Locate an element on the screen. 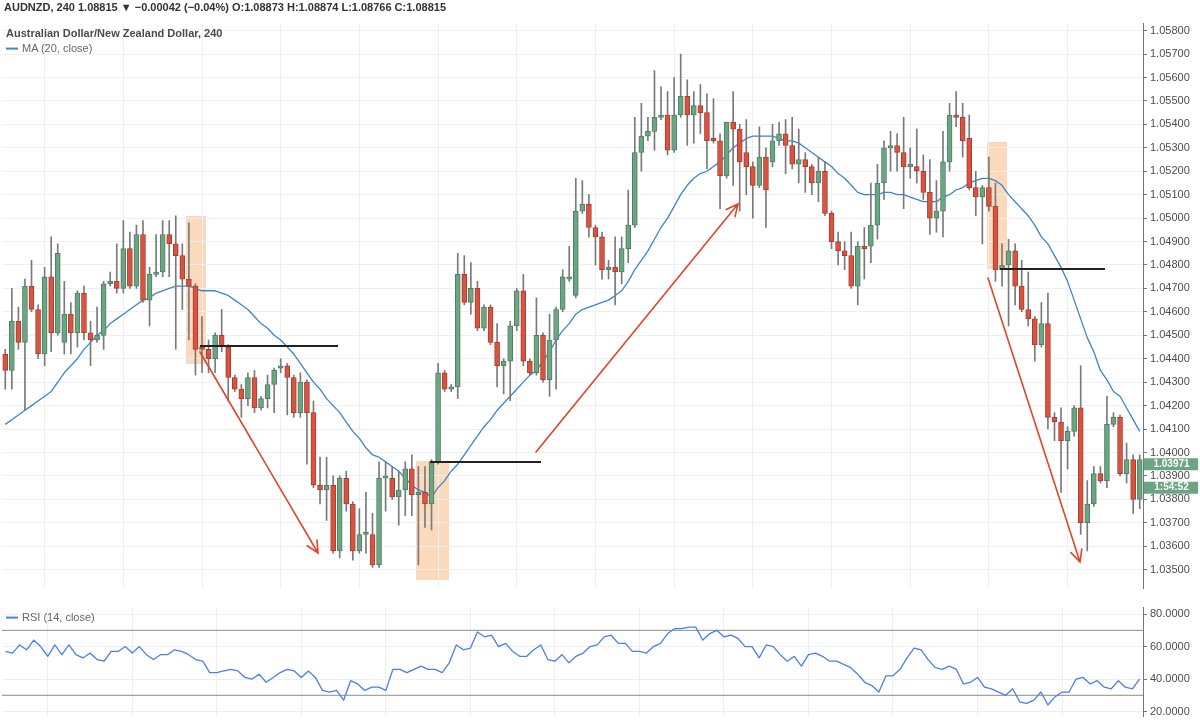  text: 1:54:52 is located at coordinates (1172, 487).